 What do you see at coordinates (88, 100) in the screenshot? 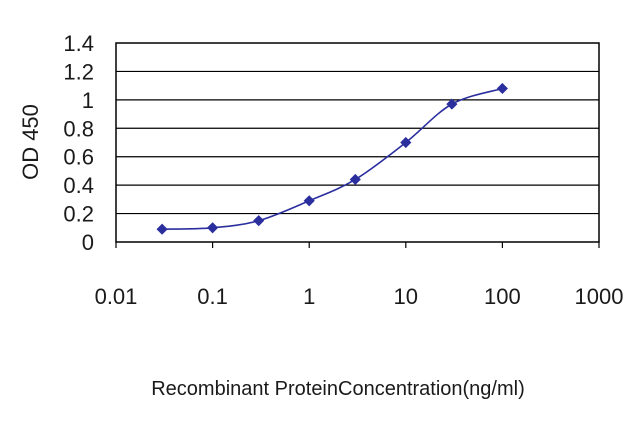
I see `y-tick-label-1: 1` at bounding box center [88, 100].